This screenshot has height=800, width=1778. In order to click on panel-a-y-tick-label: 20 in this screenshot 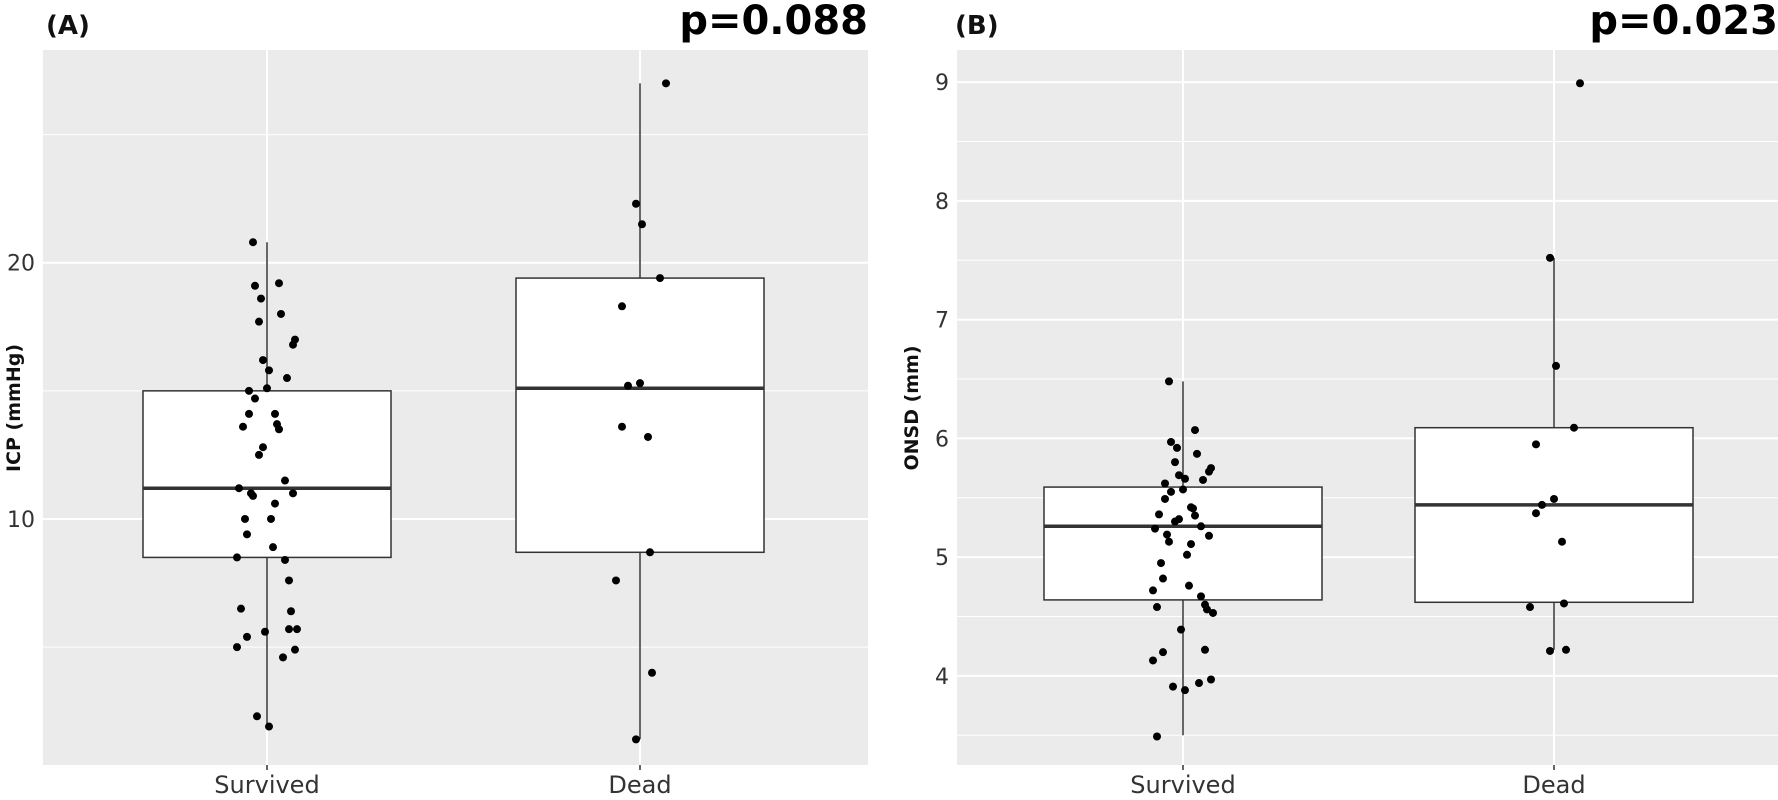, I will do `click(21, 264)`.